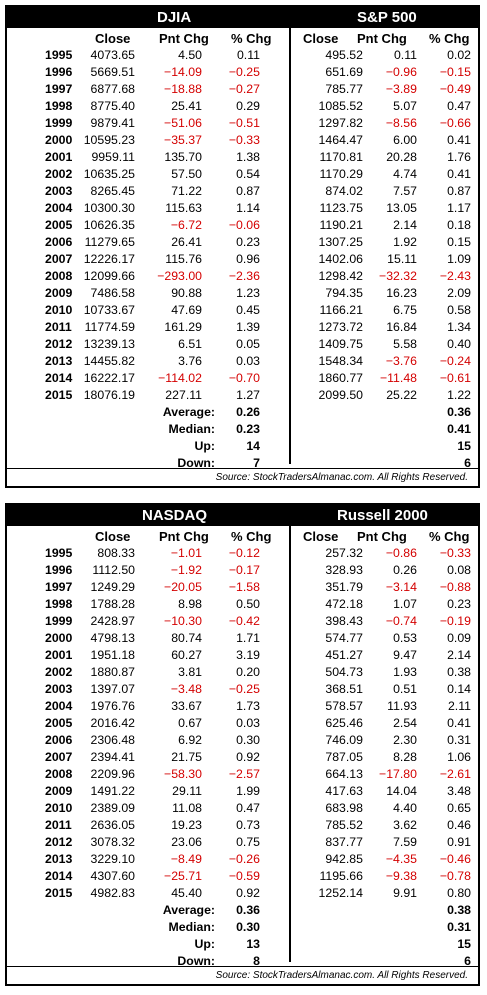  I want to click on value-cell: −4.35, so click(401, 859).